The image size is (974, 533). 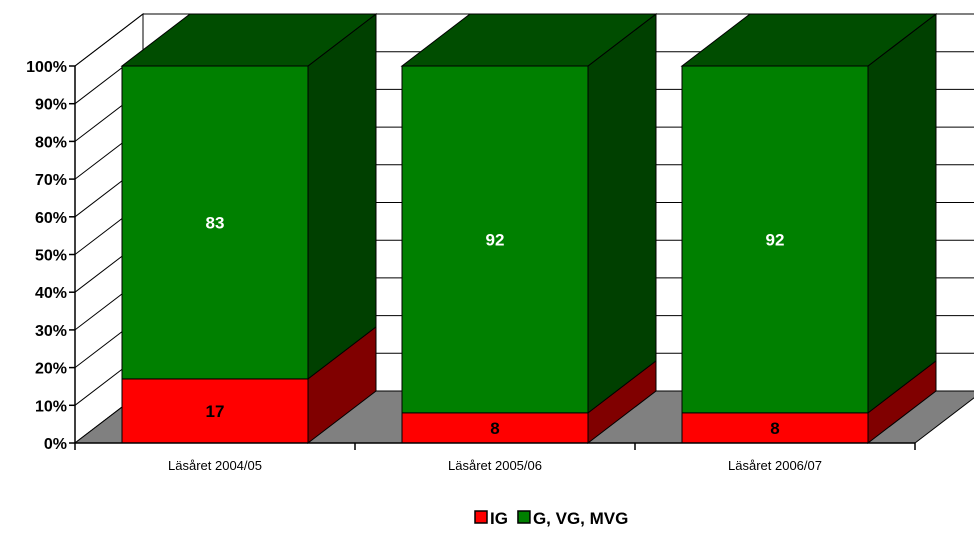 I want to click on y-tick-label: 50%, so click(x=51, y=256).